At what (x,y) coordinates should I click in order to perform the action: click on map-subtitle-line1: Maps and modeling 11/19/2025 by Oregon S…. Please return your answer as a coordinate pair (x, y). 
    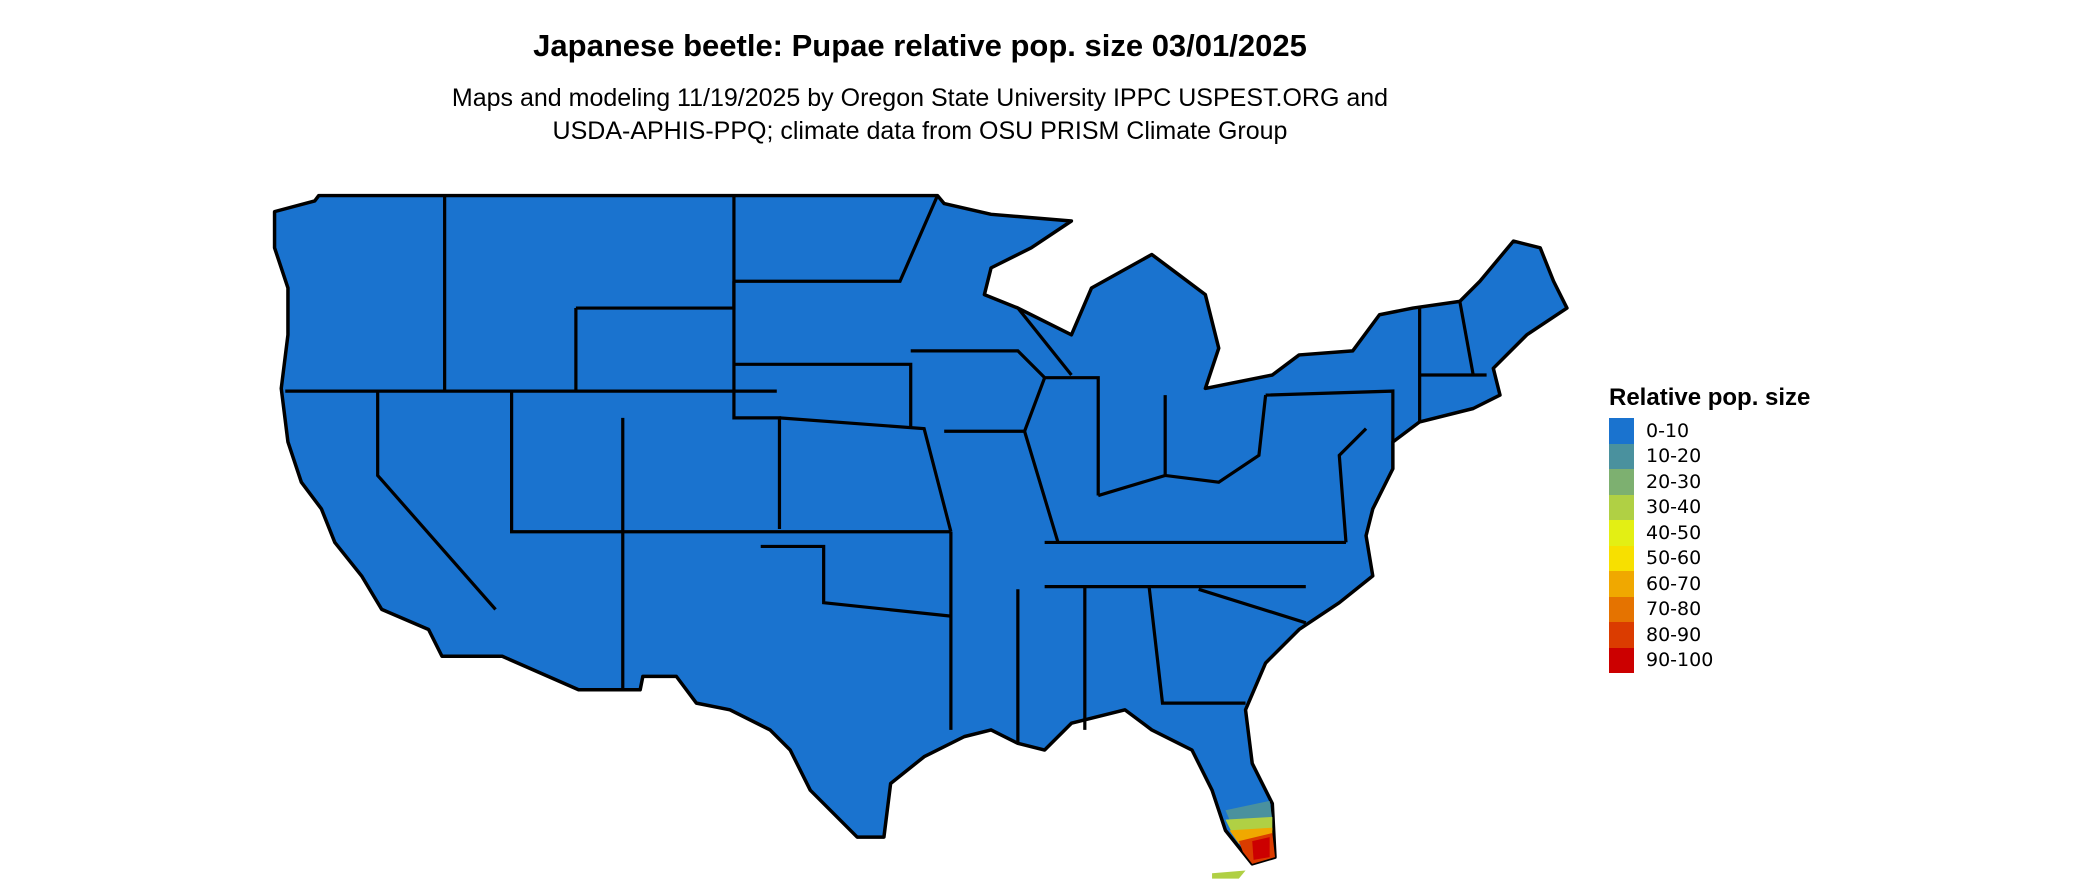
    Looking at the image, I should click on (920, 98).